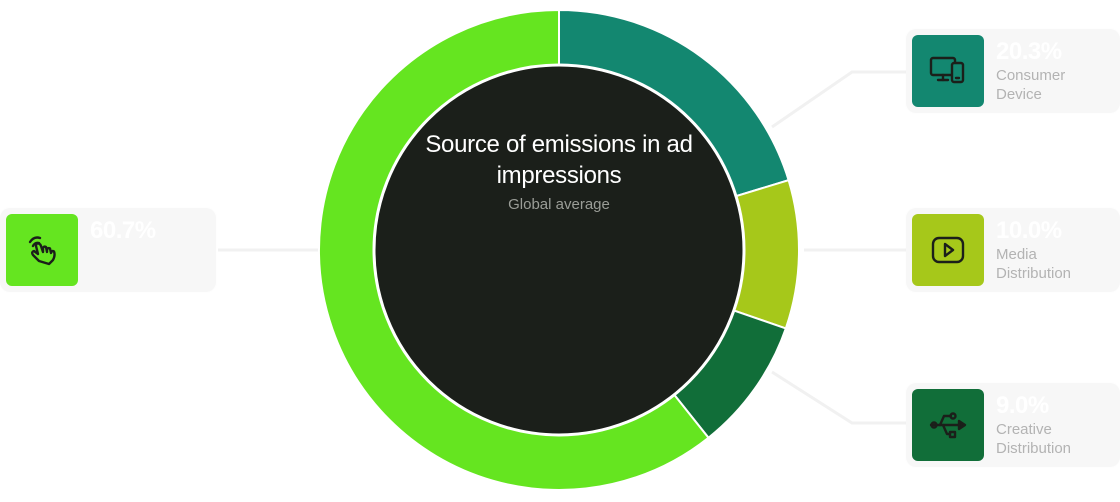 This screenshot has width=1120, height=502. I want to click on legend-card-media-distribution: 10.0% Media Distribution, so click(1013, 250).